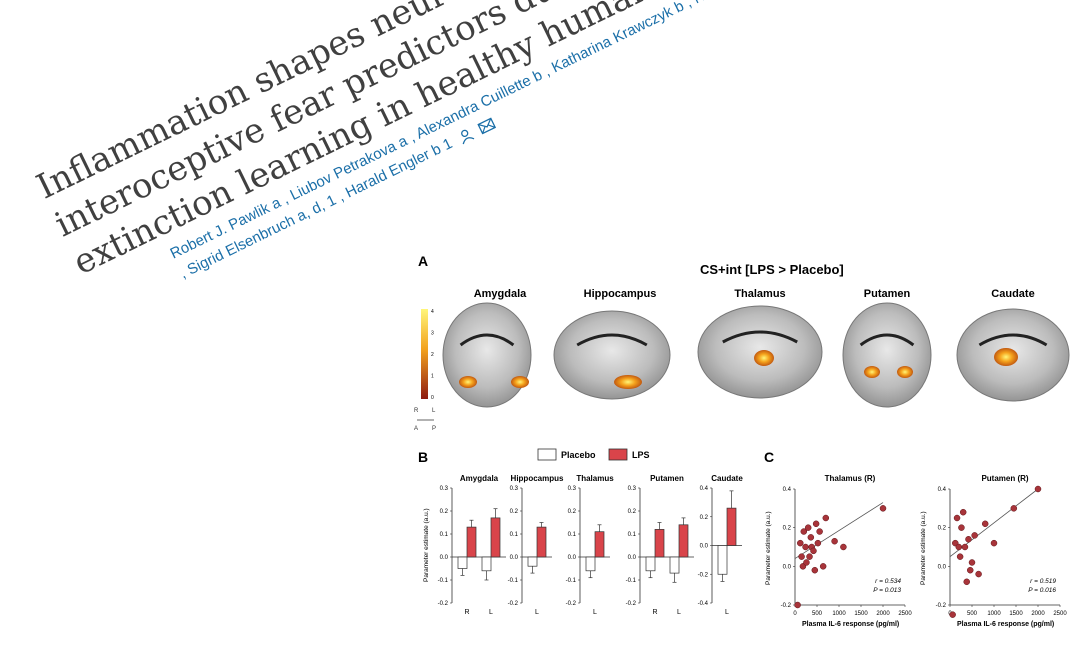 Image resolution: width=1078 pixels, height=654 pixels. I want to click on panel-c-ylabel-2: Parameter estimate (a.u.), so click(923, 548).